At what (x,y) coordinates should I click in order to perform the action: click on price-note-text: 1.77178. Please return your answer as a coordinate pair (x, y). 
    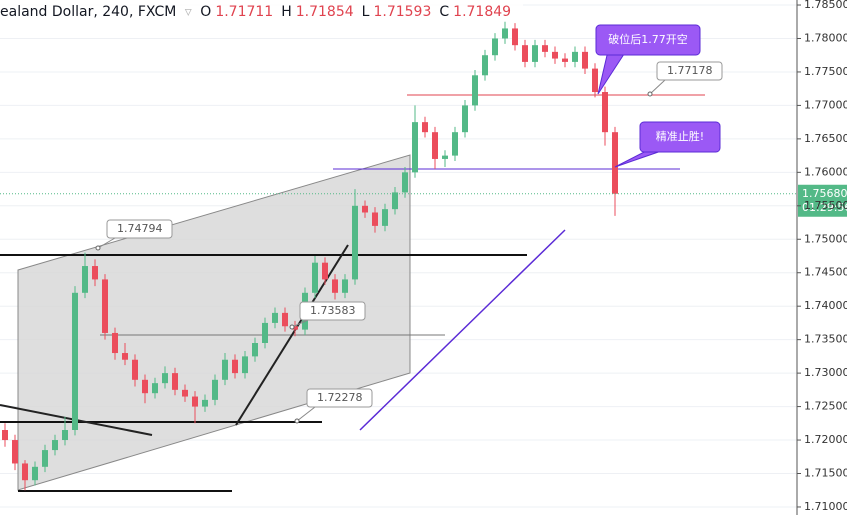
    Looking at the image, I should click on (690, 70).